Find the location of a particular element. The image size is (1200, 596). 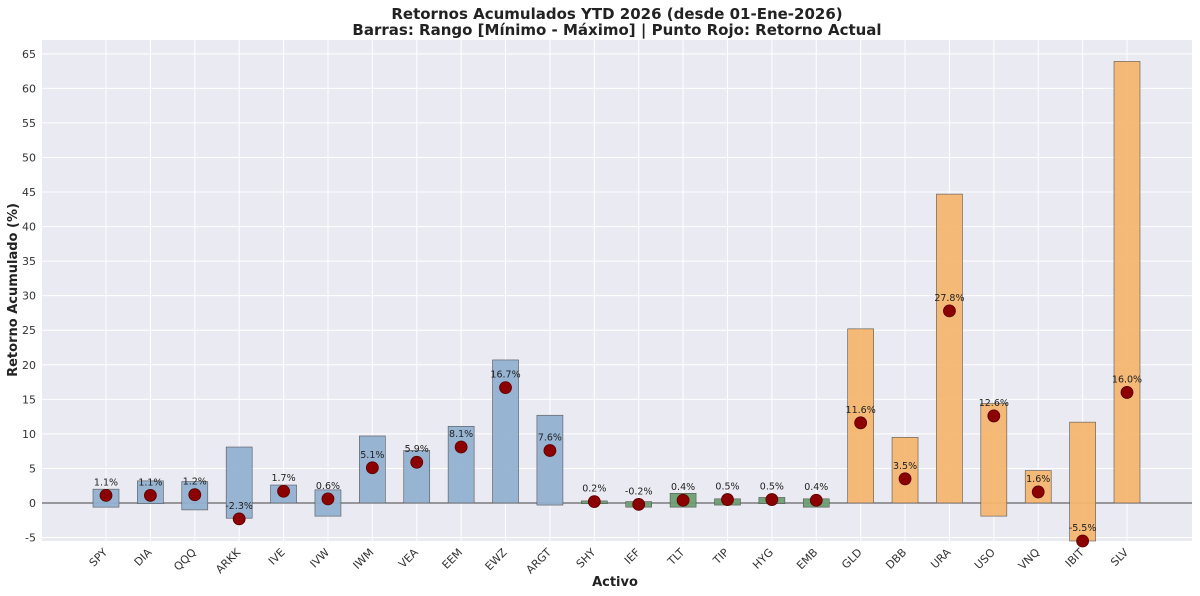

x-tick-label: VNQ is located at coordinates (1029, 559).